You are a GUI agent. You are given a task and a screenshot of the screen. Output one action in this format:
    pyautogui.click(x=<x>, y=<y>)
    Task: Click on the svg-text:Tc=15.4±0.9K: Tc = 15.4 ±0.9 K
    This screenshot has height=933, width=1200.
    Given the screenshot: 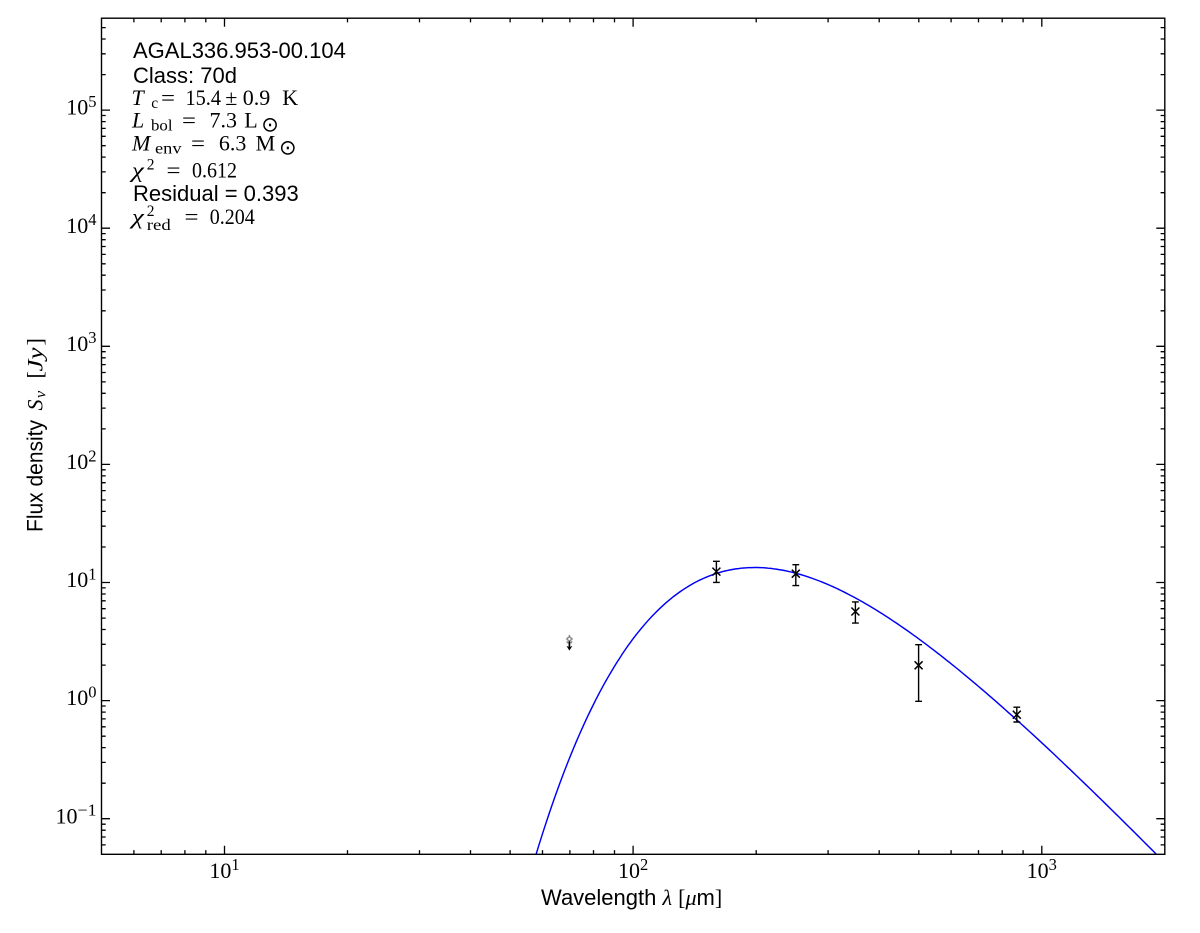 What is the action you would take?
    pyautogui.click(x=215, y=98)
    